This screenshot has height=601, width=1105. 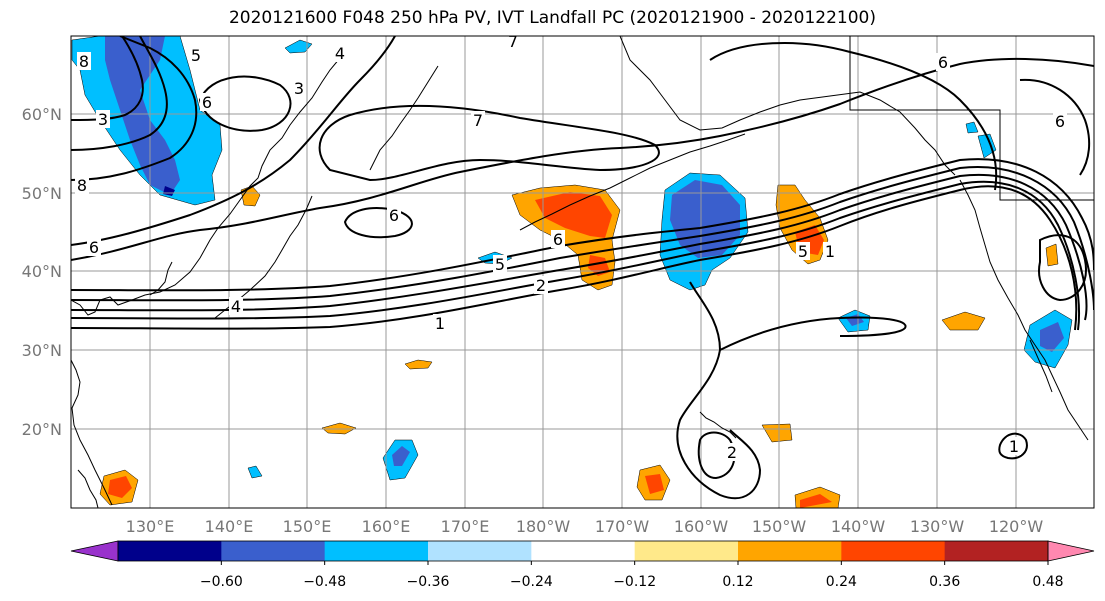 What do you see at coordinates (944, 582) in the screenshot?
I see `colorbar-tick-label: 0.36` at bounding box center [944, 582].